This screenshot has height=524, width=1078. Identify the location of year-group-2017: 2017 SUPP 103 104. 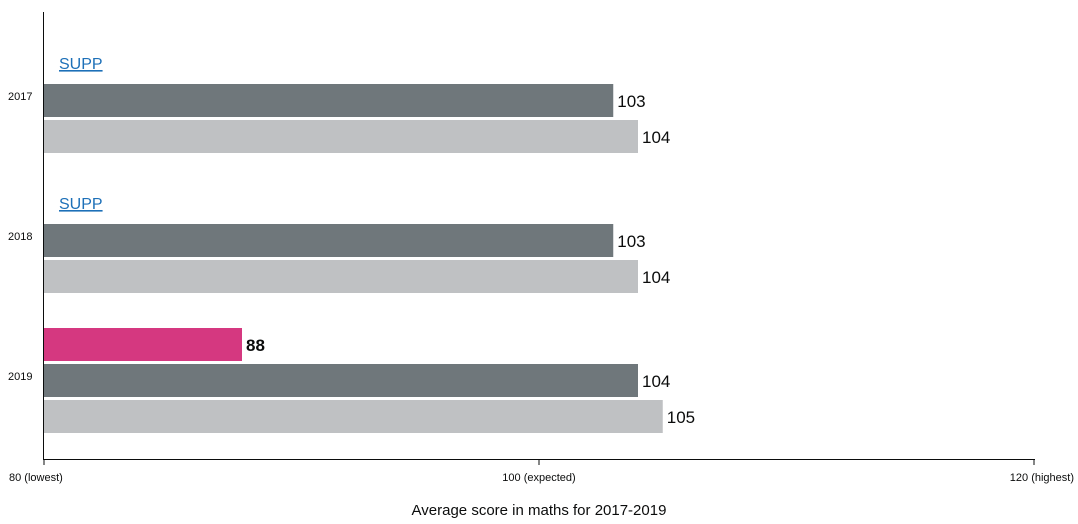
(339, 104).